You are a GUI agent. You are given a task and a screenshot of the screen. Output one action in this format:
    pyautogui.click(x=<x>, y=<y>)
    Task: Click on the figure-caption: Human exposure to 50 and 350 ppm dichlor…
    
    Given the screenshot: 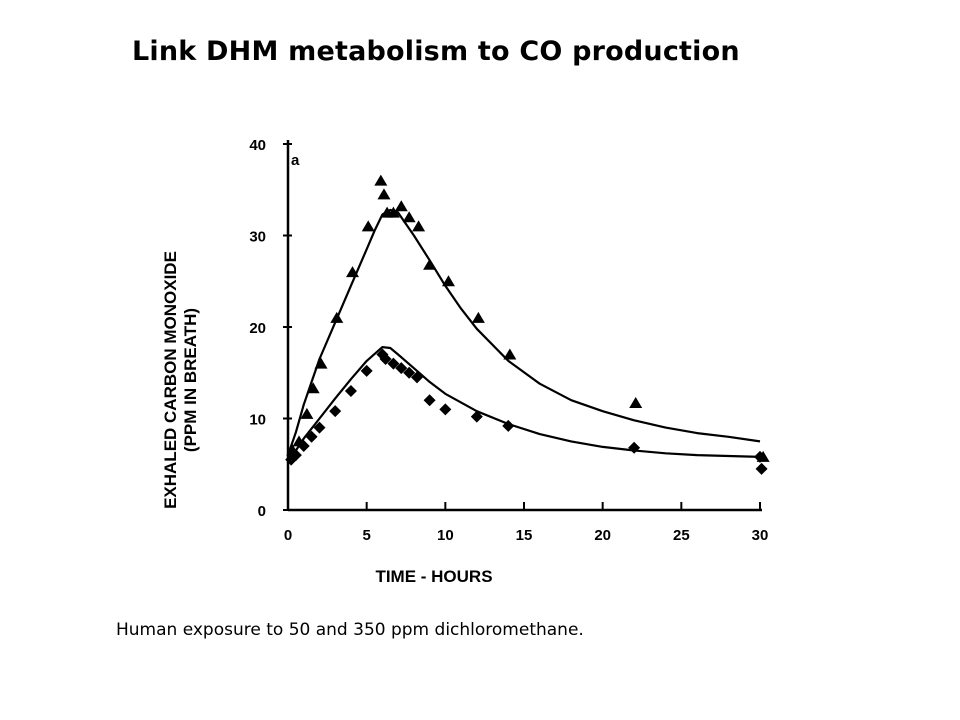 What is the action you would take?
    pyautogui.click(x=350, y=630)
    